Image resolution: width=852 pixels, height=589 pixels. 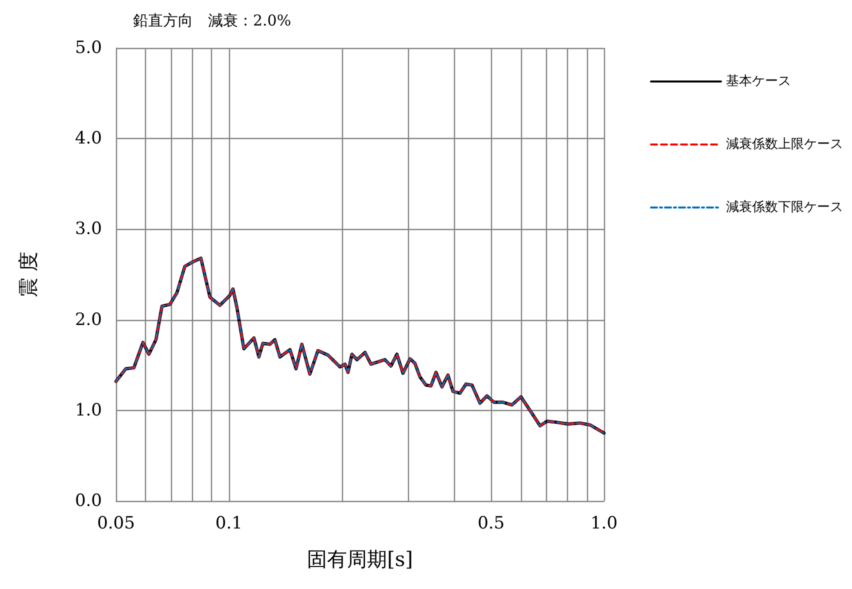 What do you see at coordinates (88, 501) in the screenshot?
I see `y-tick-label: 0.0` at bounding box center [88, 501].